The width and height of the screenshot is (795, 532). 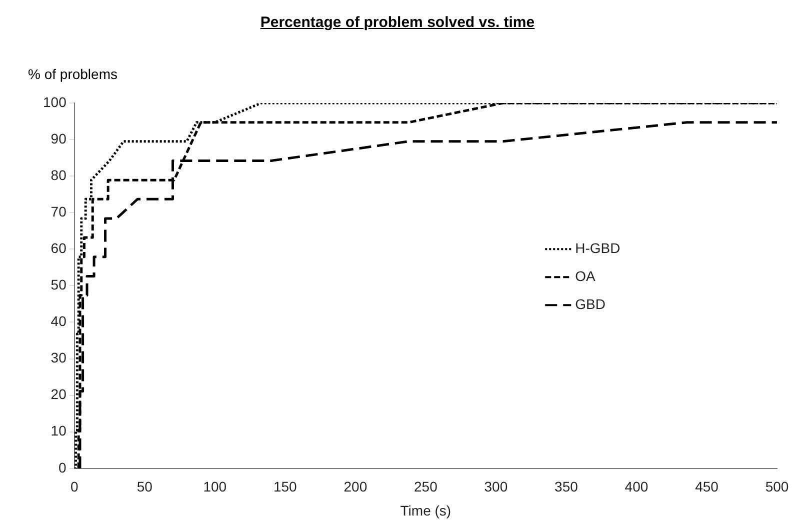 I want to click on y-tick-label: 30, so click(x=58, y=358).